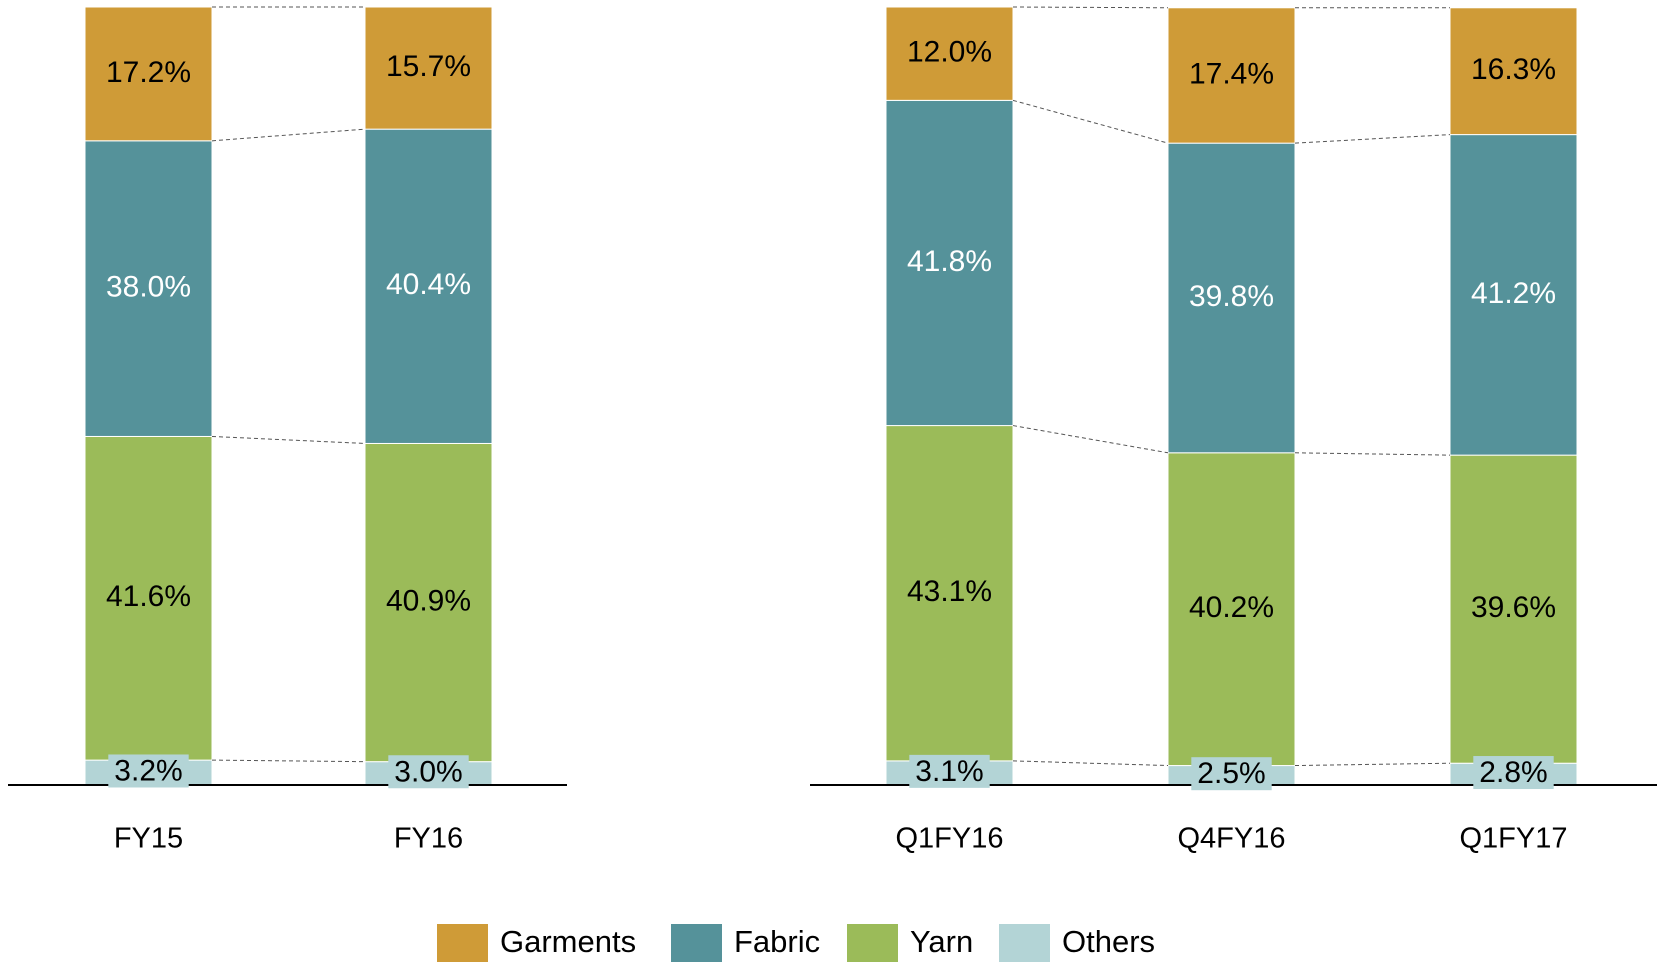 The width and height of the screenshot is (1659, 964). I want to click on data-label-group: 15.7%, so click(428, 66).